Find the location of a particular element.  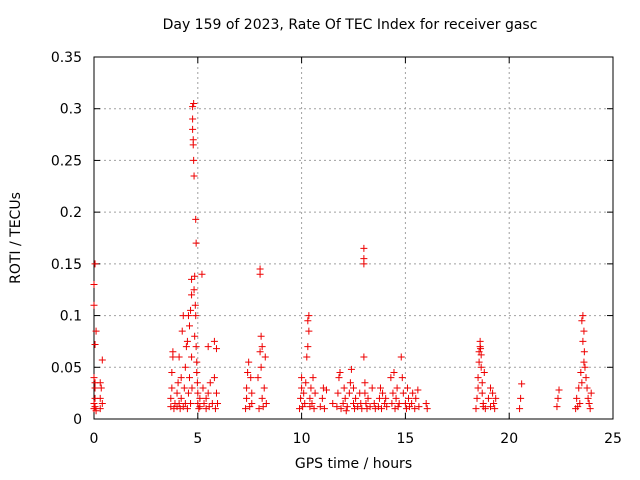

x-tick-label: 10 is located at coordinates (302, 439).